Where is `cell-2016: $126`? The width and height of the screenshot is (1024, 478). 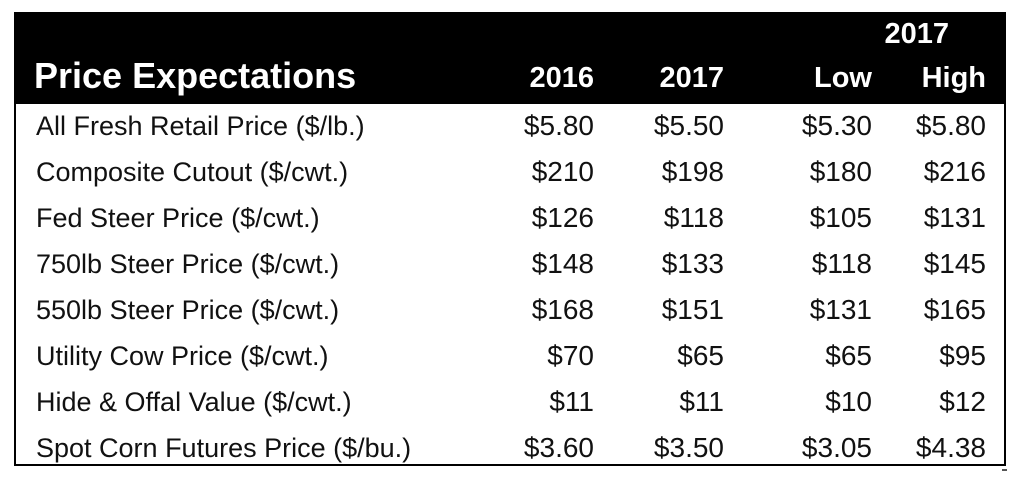
cell-2016: $126 is located at coordinates (562, 217).